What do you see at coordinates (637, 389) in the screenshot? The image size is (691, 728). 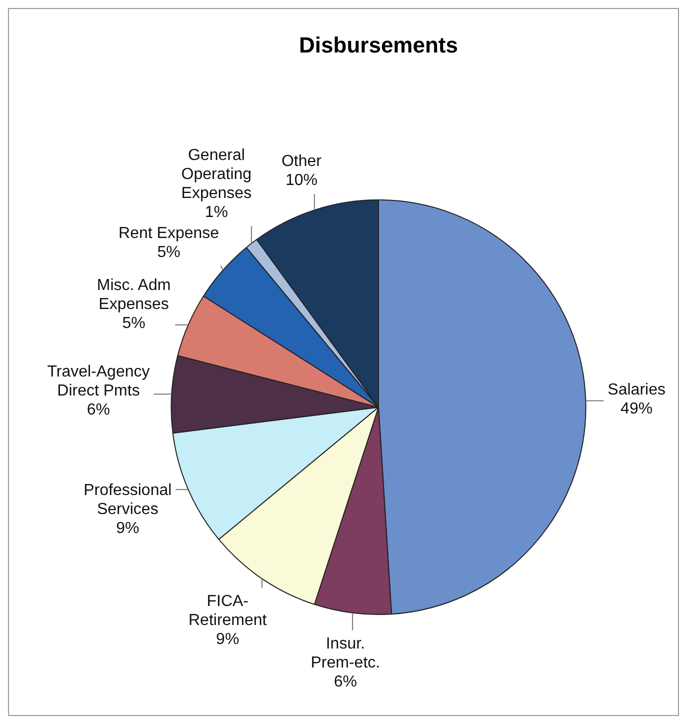 I see `slice-label: Salaries` at bounding box center [637, 389].